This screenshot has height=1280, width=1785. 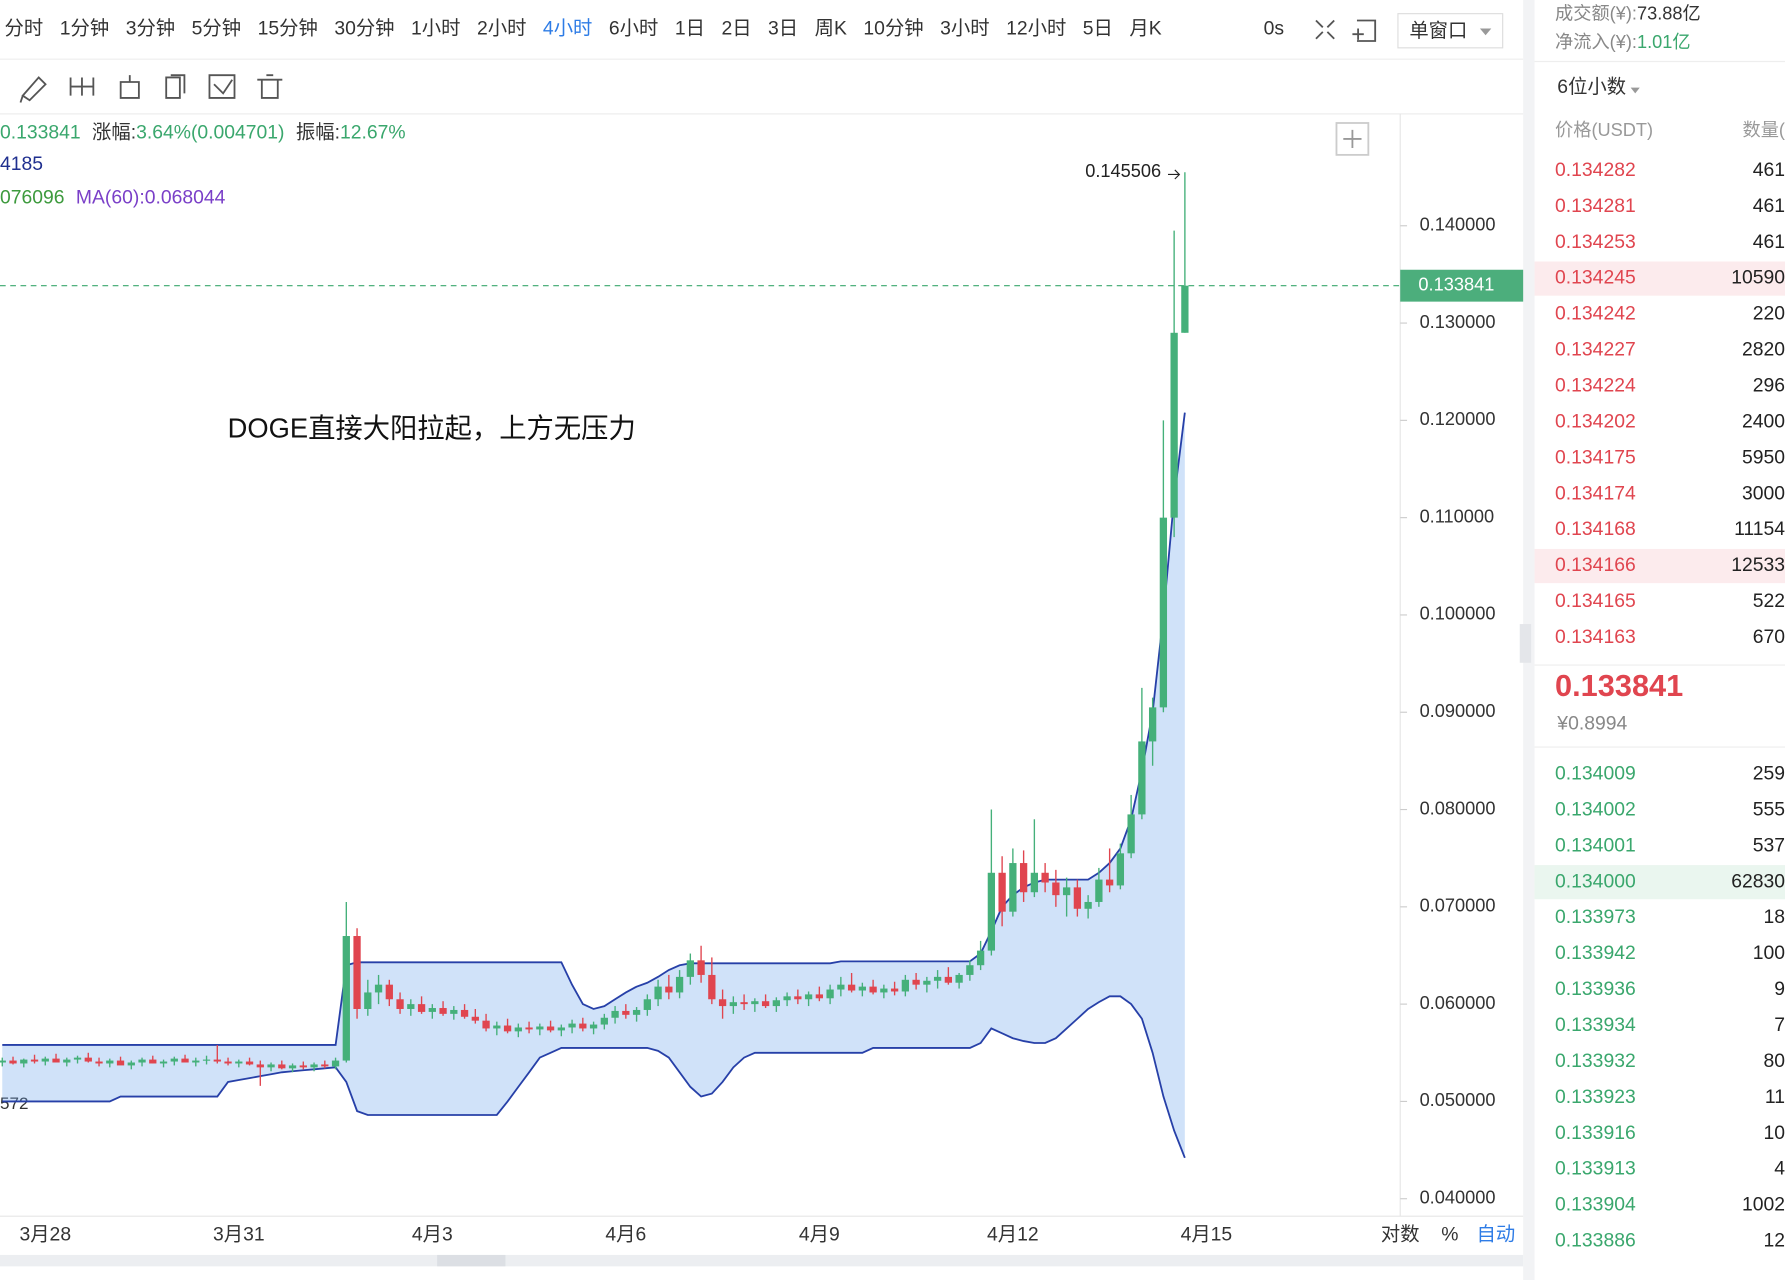 I want to click on book-price: 0.134000, so click(x=1595, y=881).